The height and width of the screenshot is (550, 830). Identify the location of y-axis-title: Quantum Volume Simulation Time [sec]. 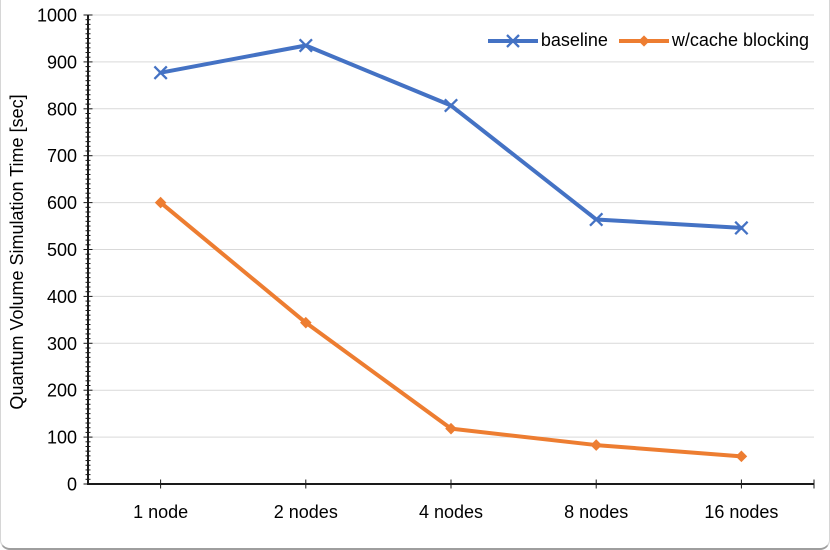
(17, 251).